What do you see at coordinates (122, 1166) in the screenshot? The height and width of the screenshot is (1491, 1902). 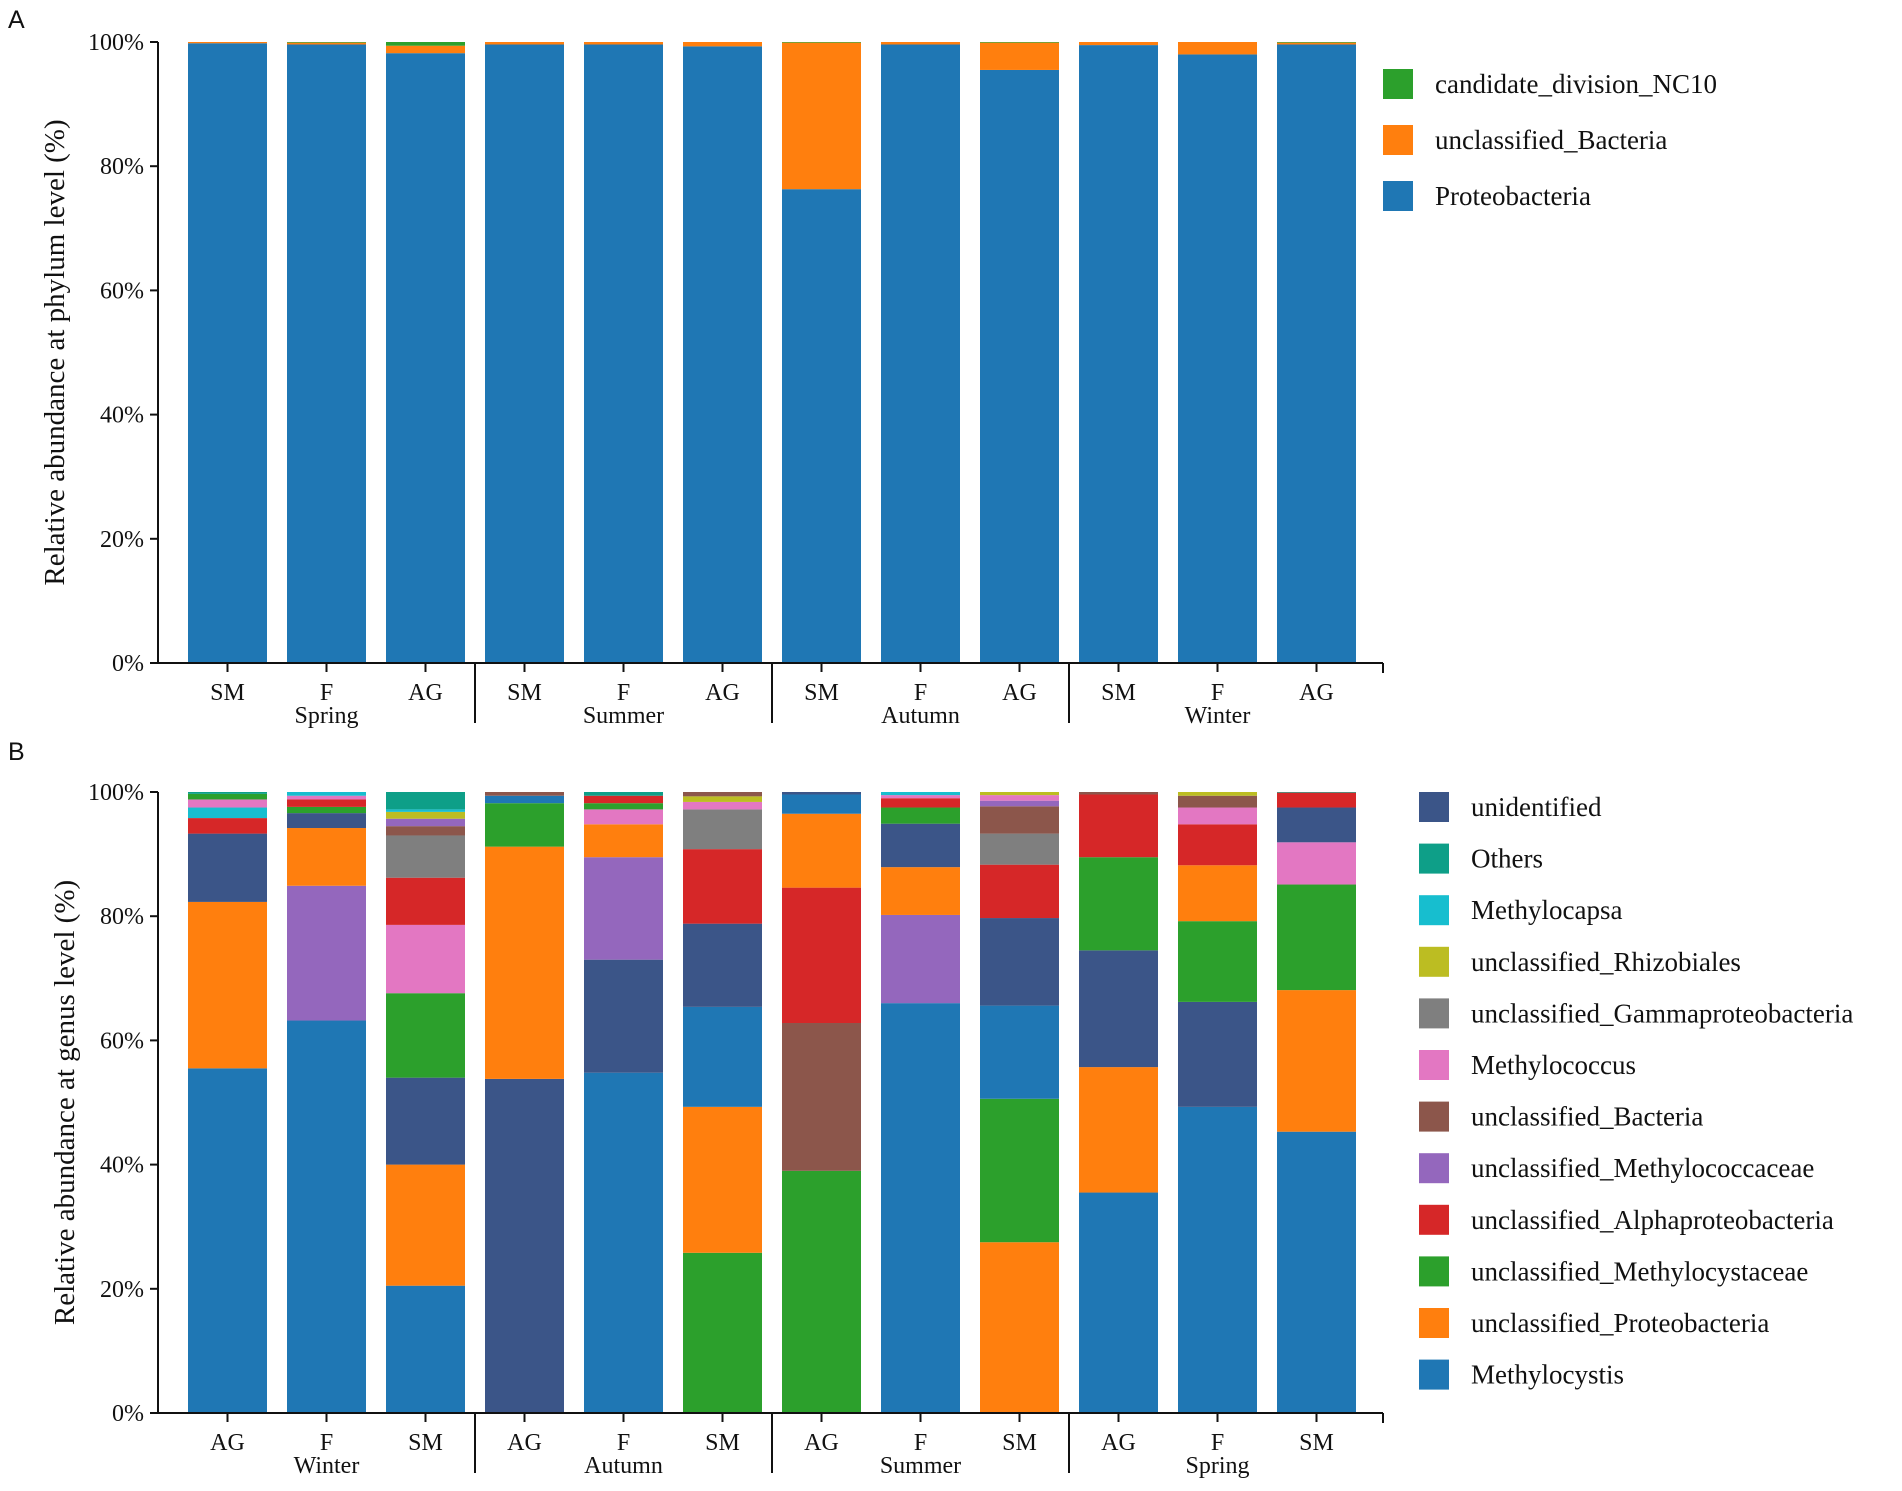 I see `y-tick-label: 40%` at bounding box center [122, 1166].